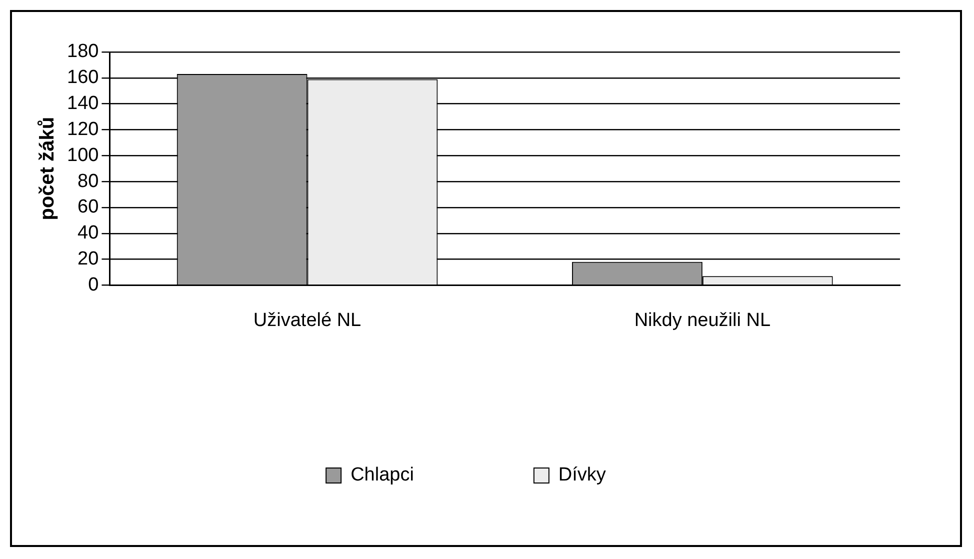  Describe the element at coordinates (307, 320) in the screenshot. I see `x-tick-label: Uživatelé NL` at that location.